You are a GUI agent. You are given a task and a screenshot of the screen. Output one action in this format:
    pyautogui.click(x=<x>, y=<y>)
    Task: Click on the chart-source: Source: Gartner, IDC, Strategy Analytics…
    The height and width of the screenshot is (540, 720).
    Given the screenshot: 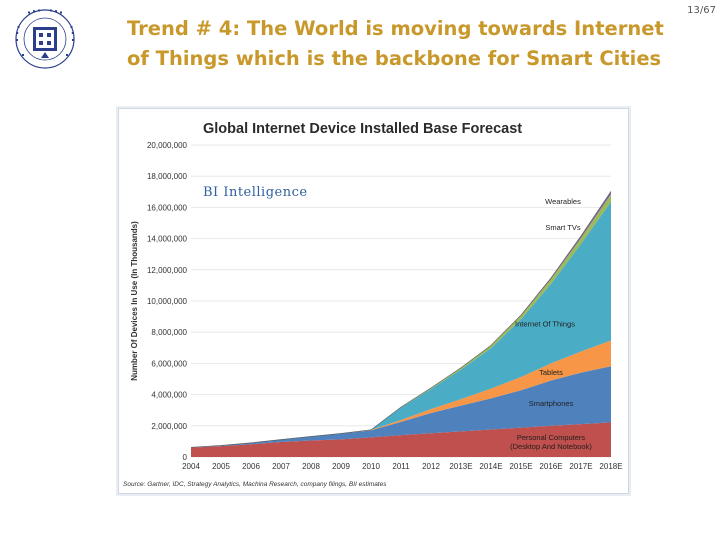 What is the action you would take?
    pyautogui.click(x=255, y=484)
    